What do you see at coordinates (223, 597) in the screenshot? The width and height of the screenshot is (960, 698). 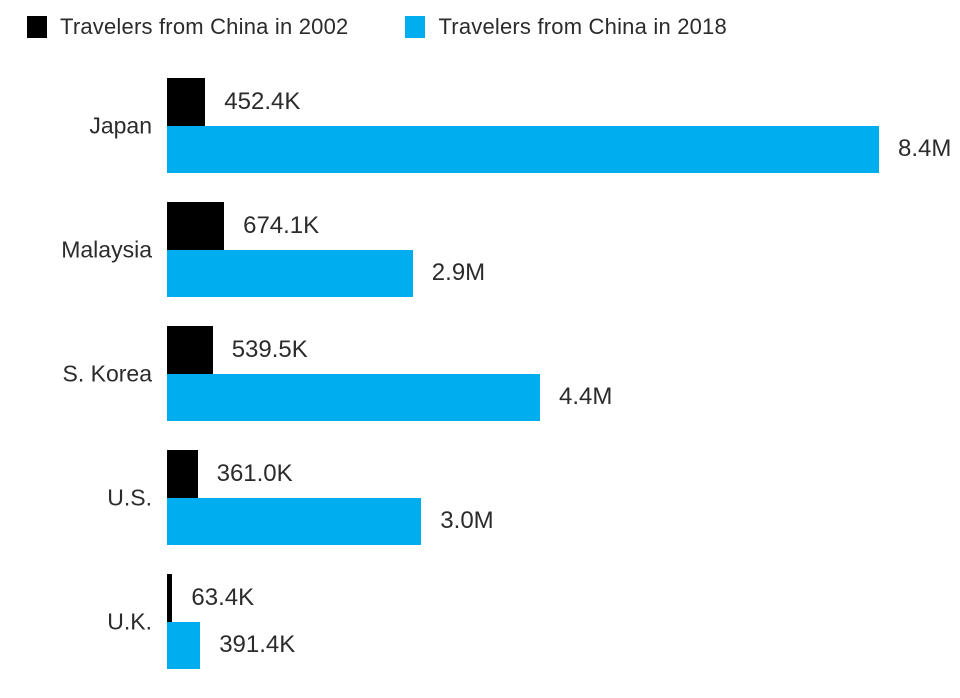 I see `value-label: 63.4K` at bounding box center [223, 597].